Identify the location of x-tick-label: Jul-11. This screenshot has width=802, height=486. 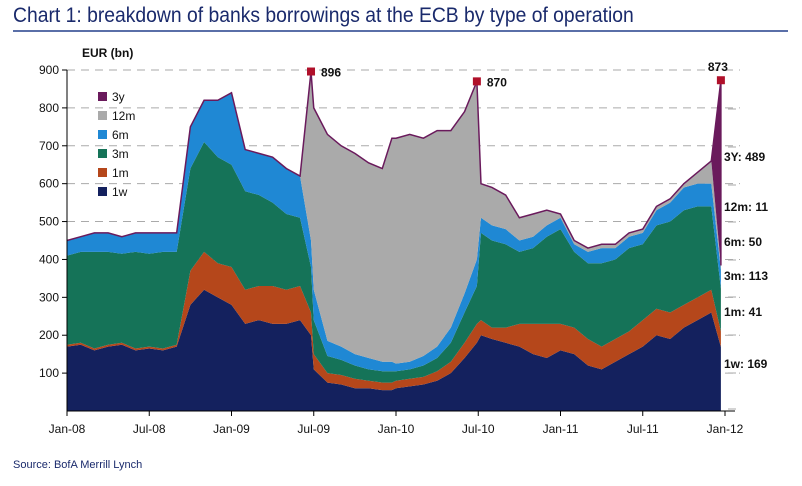
(643, 429).